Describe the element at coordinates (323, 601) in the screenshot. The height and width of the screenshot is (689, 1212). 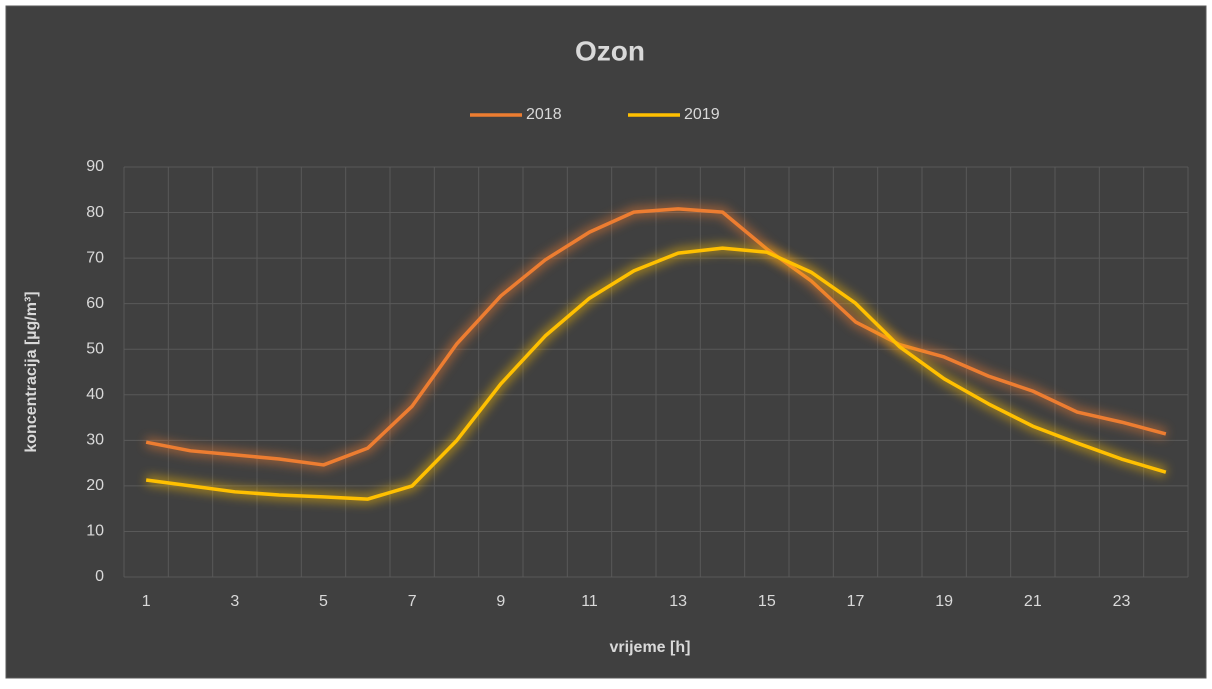
I see `x-tick-label: 5` at that location.